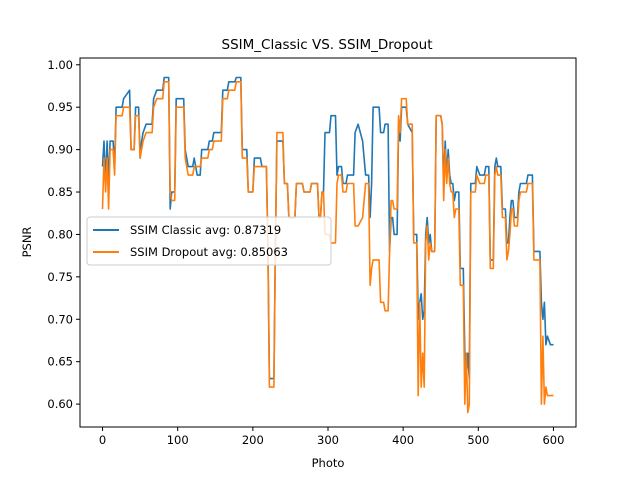 Image resolution: width=640 pixels, height=480 pixels. What do you see at coordinates (27, 242) in the screenshot?
I see `y-axis-label: PSNR` at bounding box center [27, 242].